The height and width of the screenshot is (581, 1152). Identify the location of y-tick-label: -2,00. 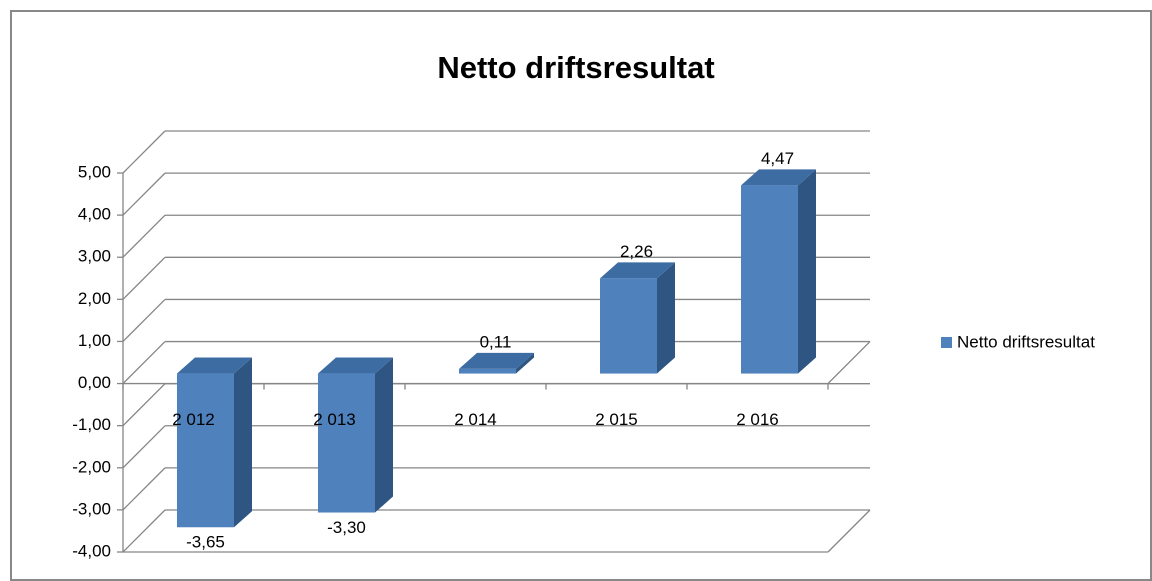
(91, 466).